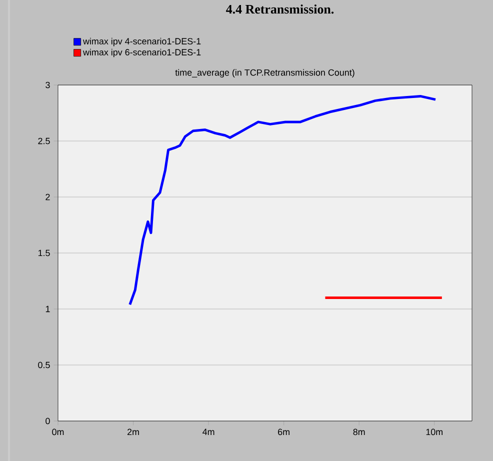 The width and height of the screenshot is (493, 461). I want to click on x-tick-label: 6m, so click(284, 432).